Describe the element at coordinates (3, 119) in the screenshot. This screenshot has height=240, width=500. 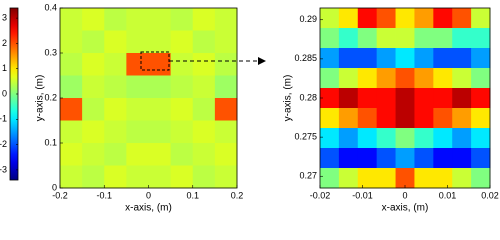
I see `colorbar-tick-label: -1` at that location.